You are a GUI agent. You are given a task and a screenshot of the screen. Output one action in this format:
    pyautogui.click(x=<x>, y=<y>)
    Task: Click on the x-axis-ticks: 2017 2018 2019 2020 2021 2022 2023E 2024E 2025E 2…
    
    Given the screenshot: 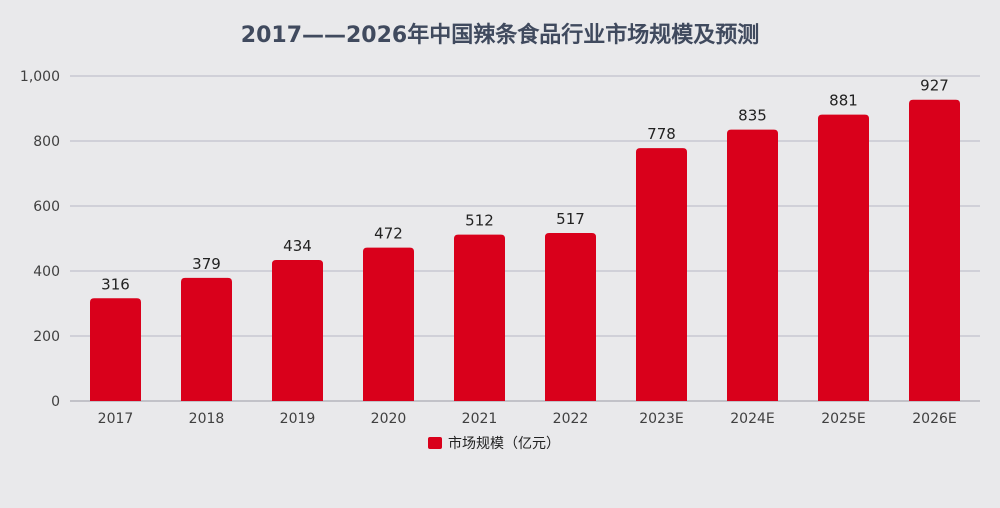 What is the action you would take?
    pyautogui.click(x=527, y=419)
    